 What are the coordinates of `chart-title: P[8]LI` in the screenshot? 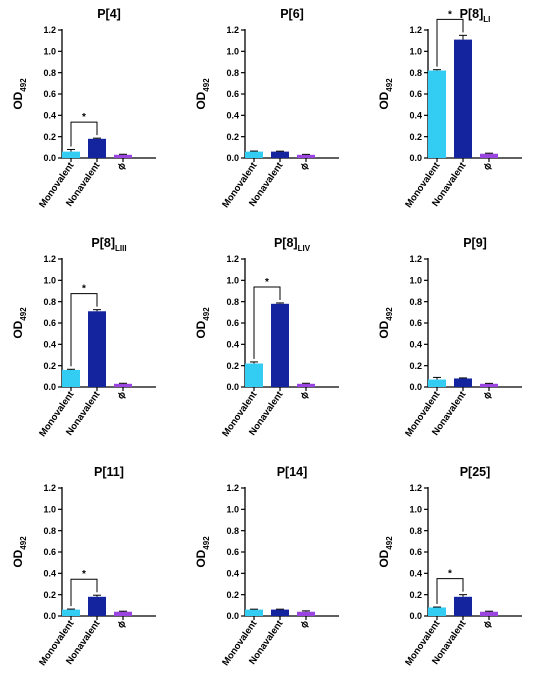 It's located at (475, 15).